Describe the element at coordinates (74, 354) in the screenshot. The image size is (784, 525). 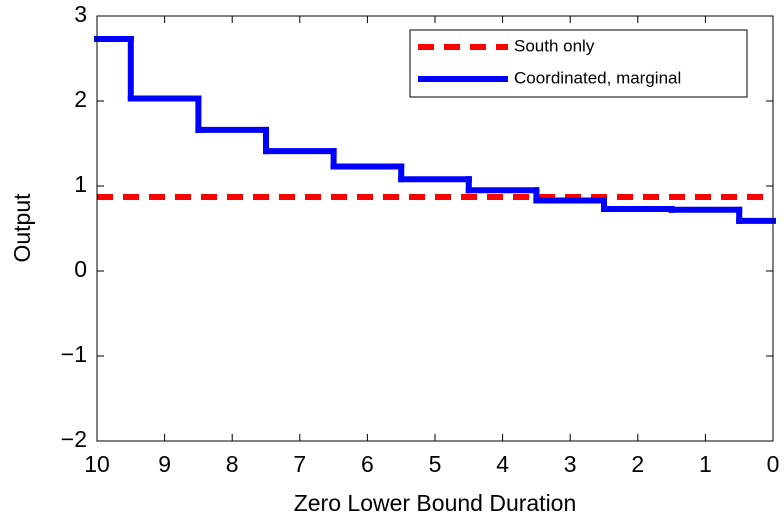
I see `y-tick-label: −1` at that location.